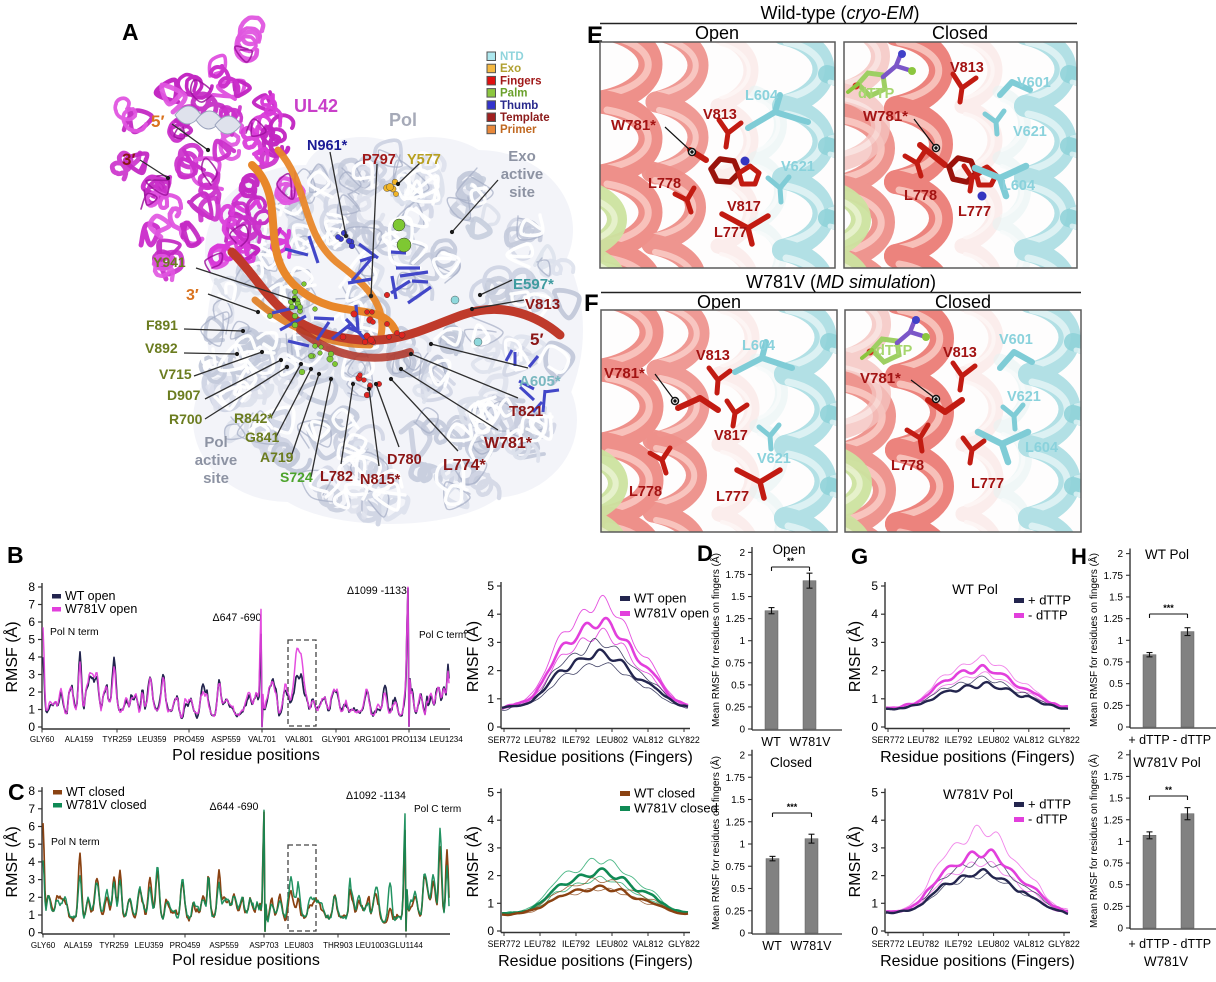  What do you see at coordinates (1167, 554) in the screenshot?
I see `svg-text: WT Pol` at bounding box center [1167, 554].